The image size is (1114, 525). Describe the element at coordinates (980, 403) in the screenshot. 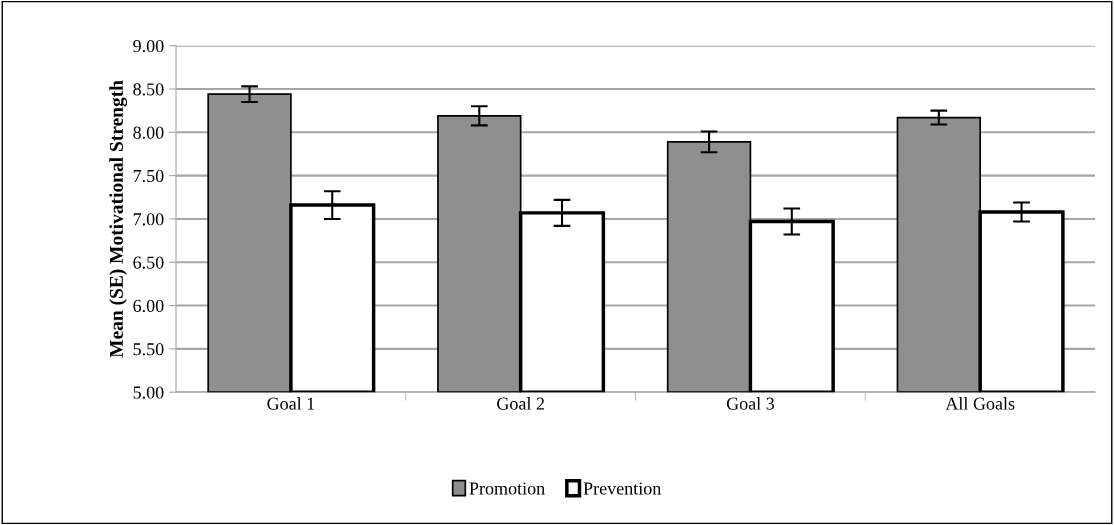

I see `x-tick-label: All Goals` at that location.